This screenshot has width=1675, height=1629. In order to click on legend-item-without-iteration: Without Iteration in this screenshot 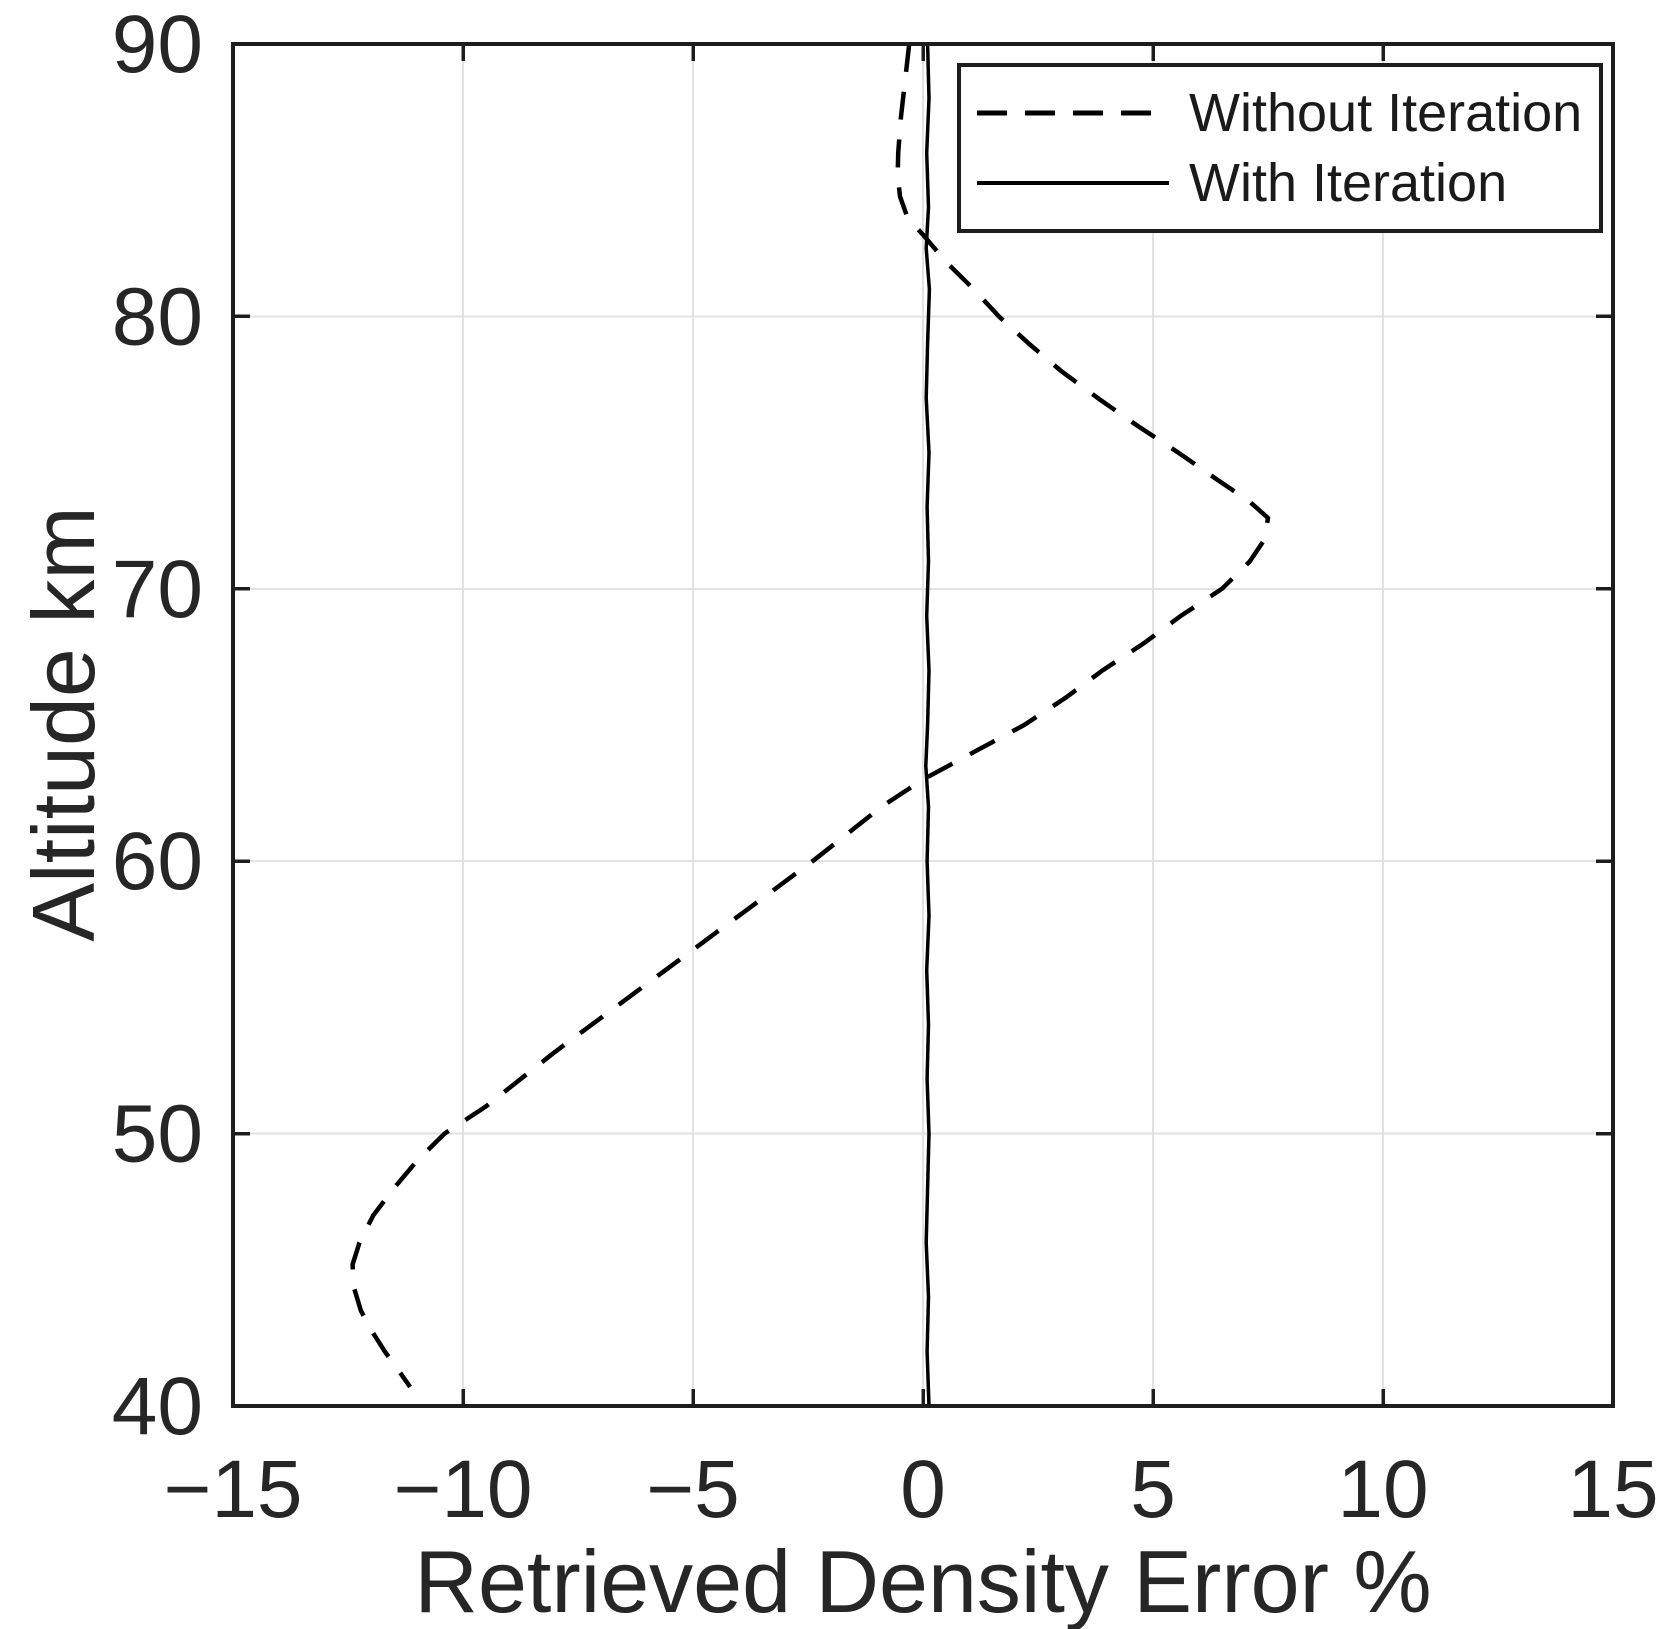, I will do `click(1280, 113)`.